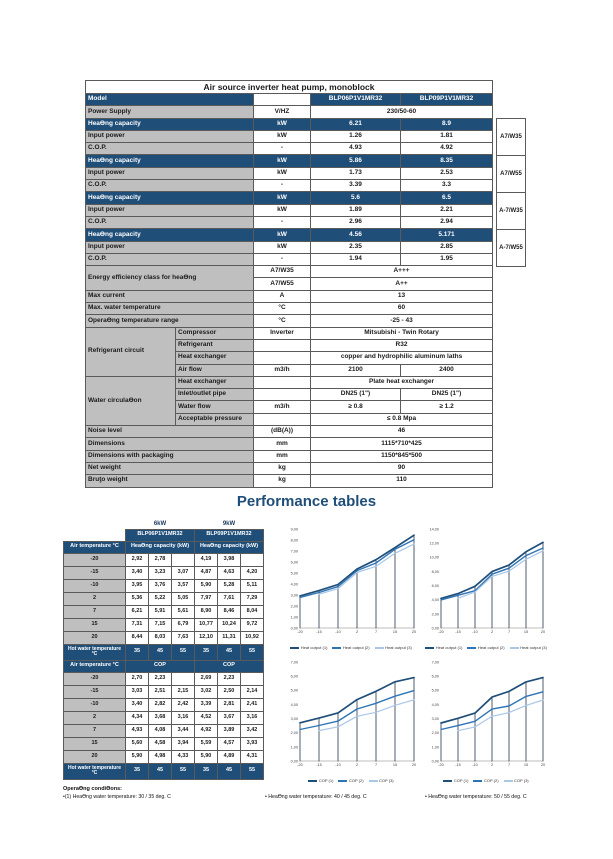 The image size is (613, 859). Describe the element at coordinates (160, 611) in the screenshot. I see `perf-cell: 5,91` at that location.